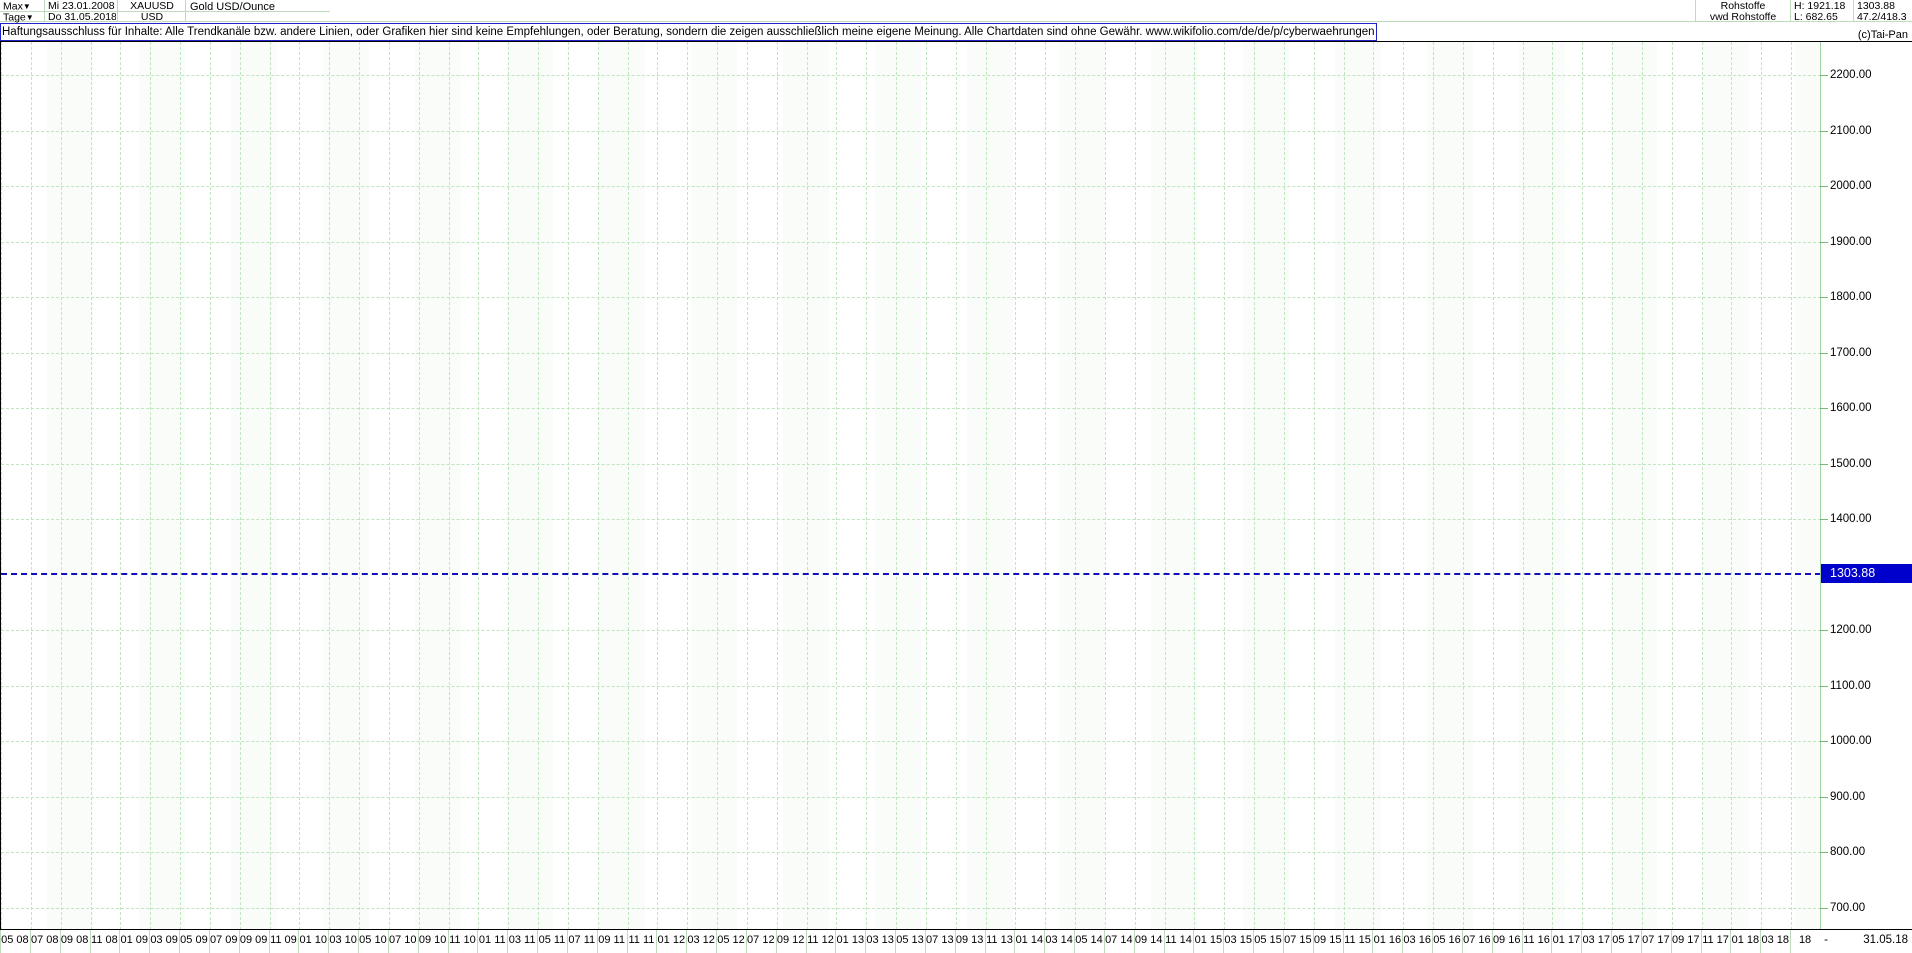 This screenshot has height=953, width=1912. What do you see at coordinates (1743, 6) in the screenshot?
I see `category-label: Rohstoffe` at bounding box center [1743, 6].